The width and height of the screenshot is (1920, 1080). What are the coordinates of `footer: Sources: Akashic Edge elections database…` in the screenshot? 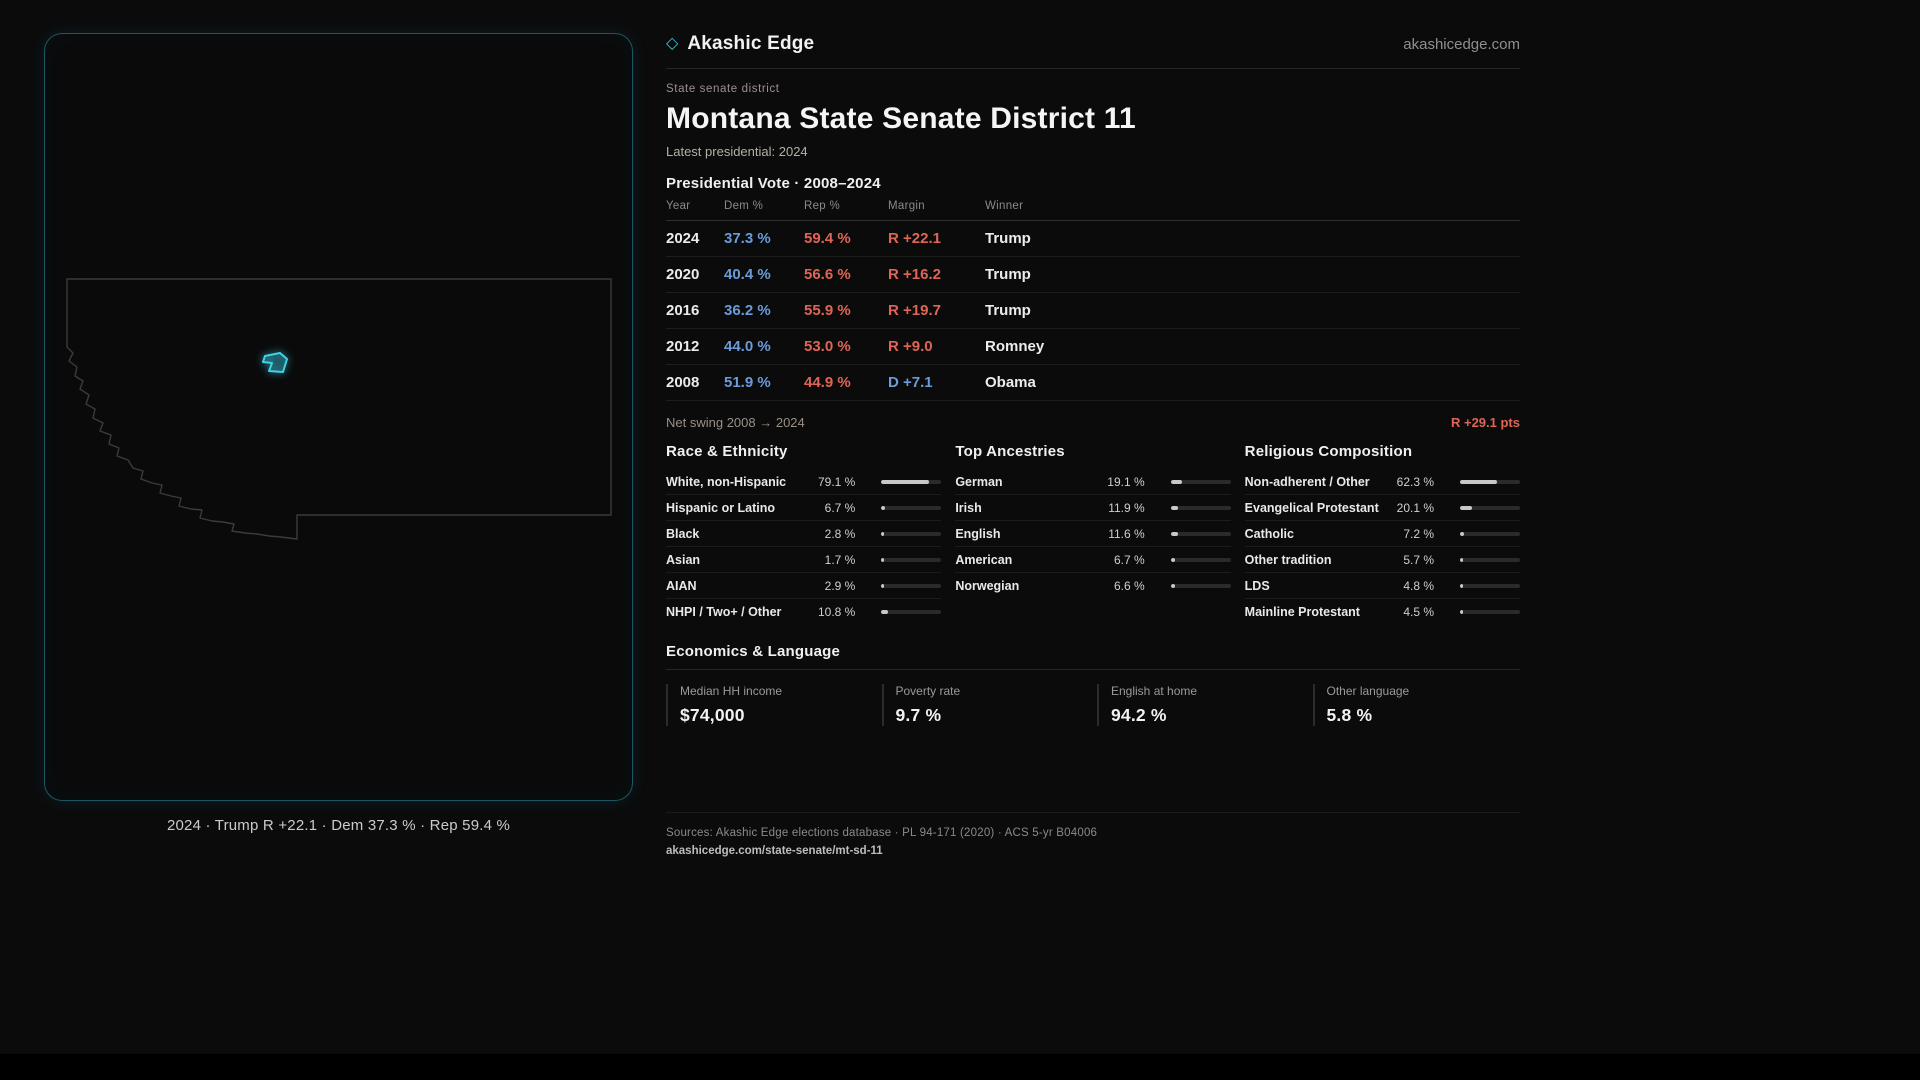 It's located at (1093, 834).